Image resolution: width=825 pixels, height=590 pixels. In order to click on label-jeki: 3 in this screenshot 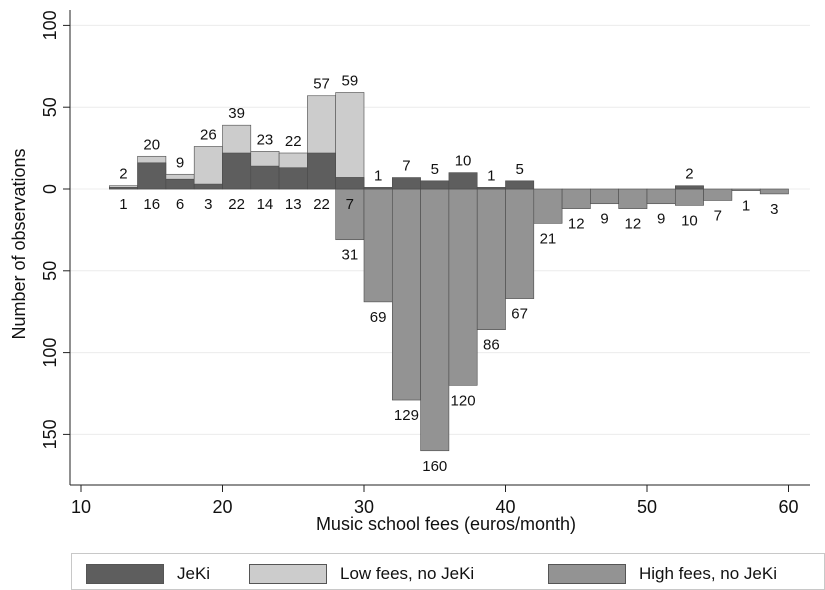, I will do `click(208, 204)`.